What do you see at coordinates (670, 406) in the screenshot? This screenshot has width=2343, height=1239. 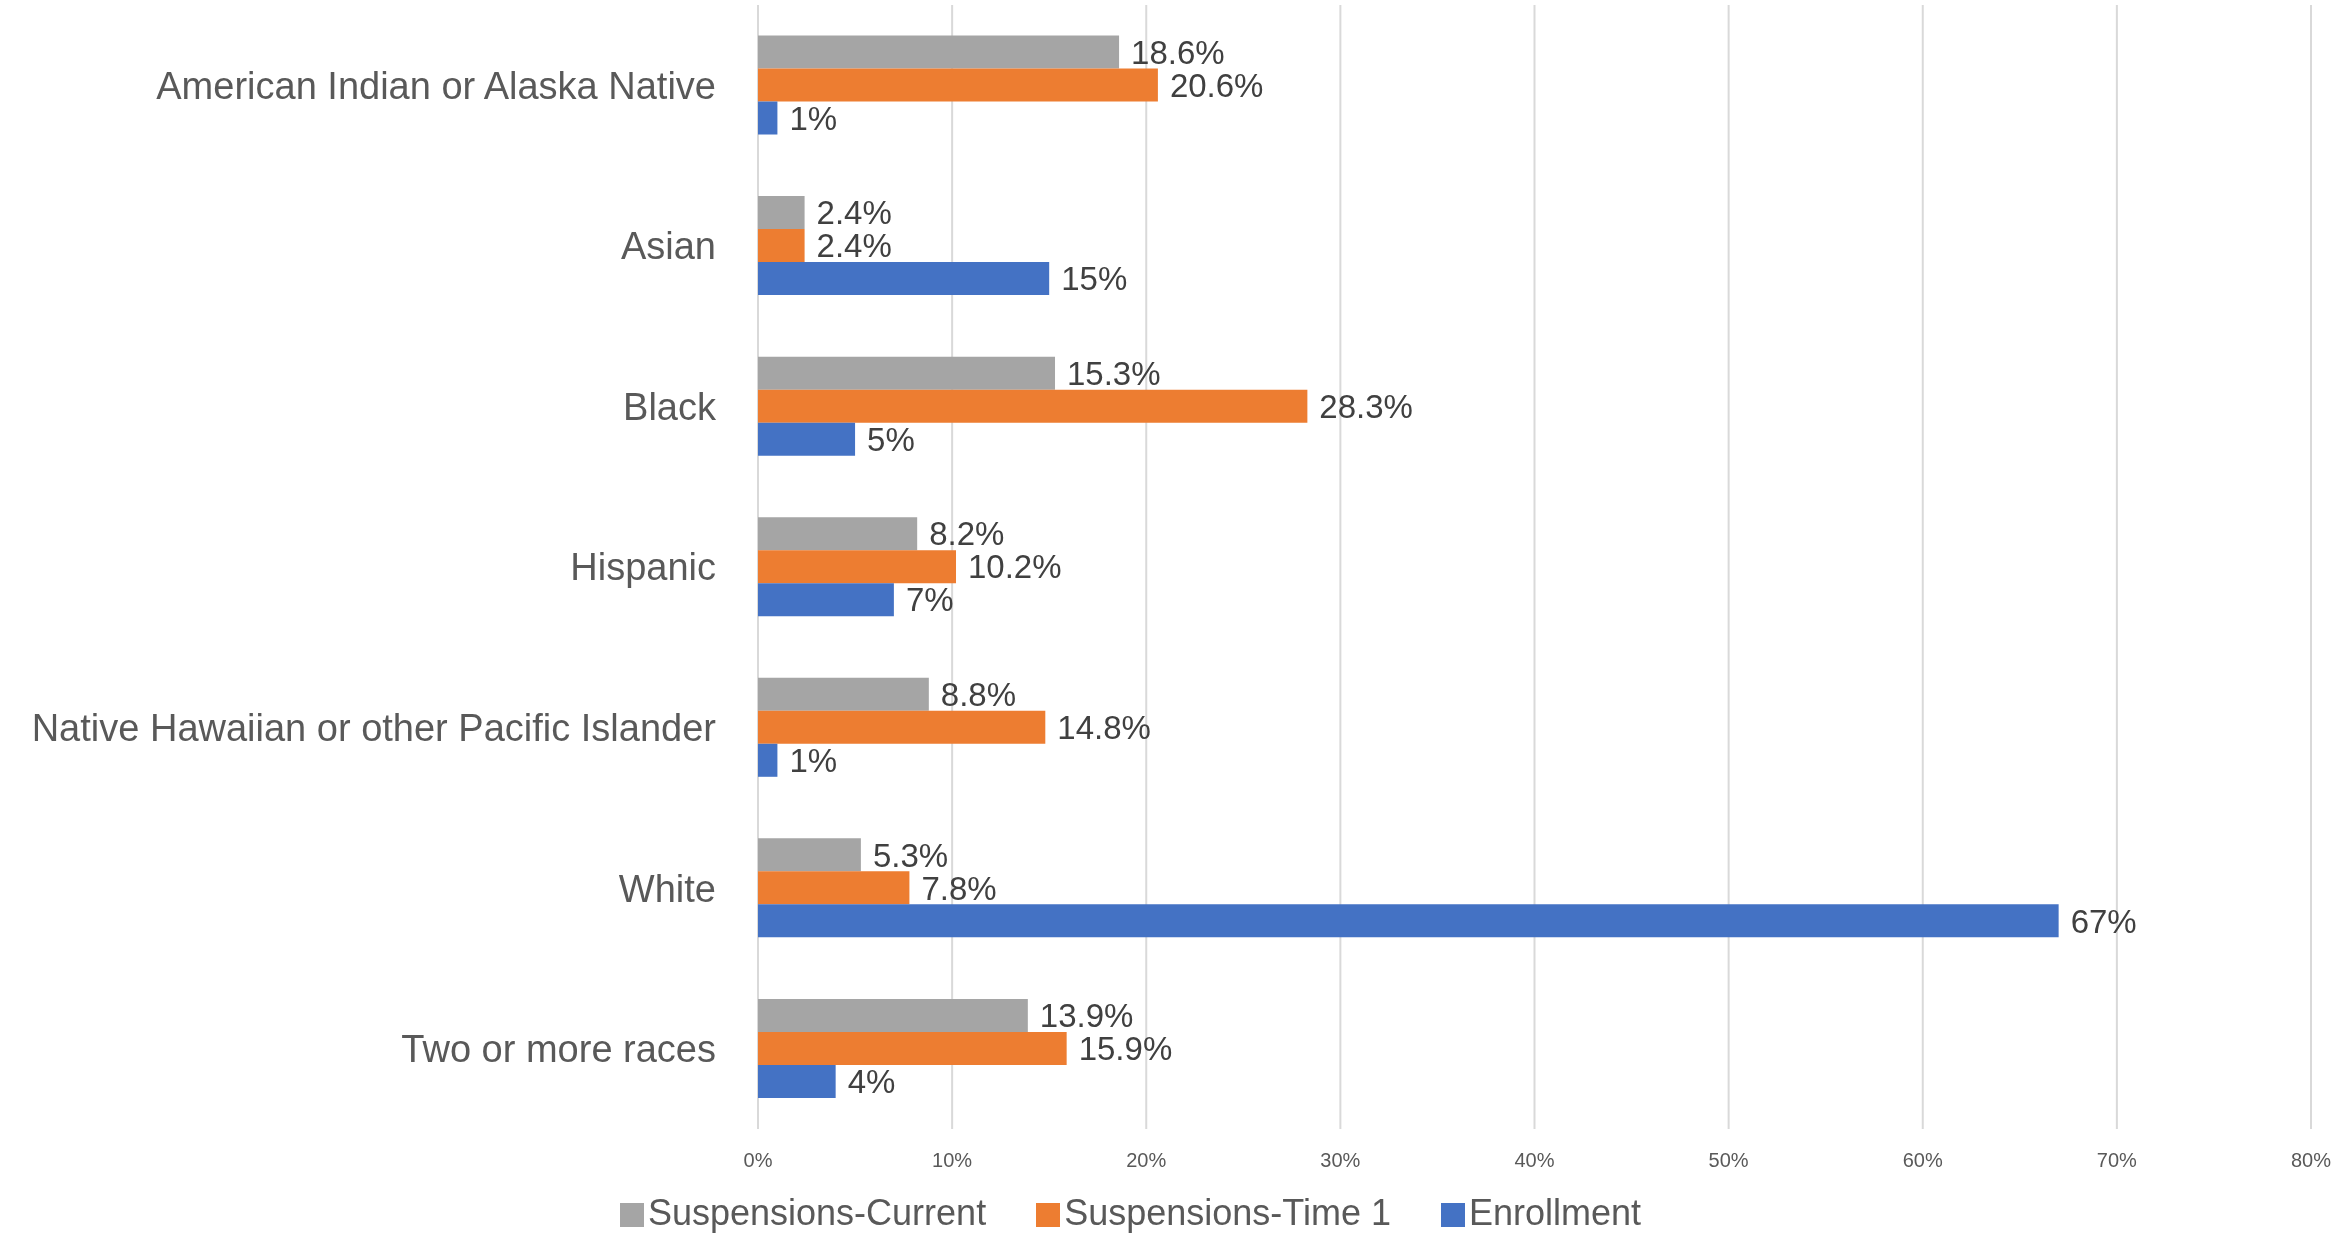 I see `y-tick-label: Black` at bounding box center [670, 406].